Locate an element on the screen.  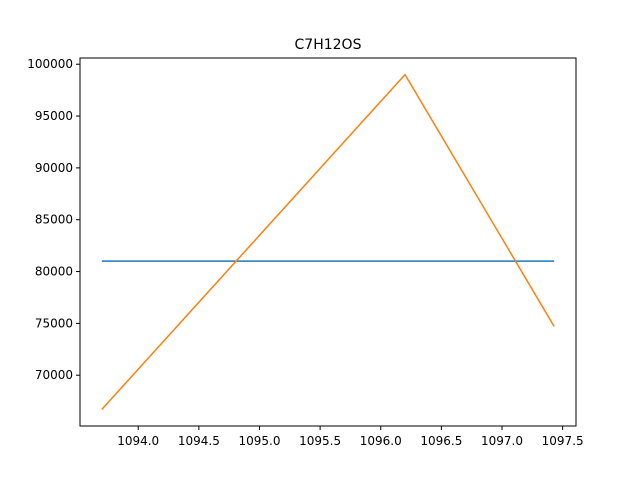
chart-title: C7H12OS is located at coordinates (328, 45).